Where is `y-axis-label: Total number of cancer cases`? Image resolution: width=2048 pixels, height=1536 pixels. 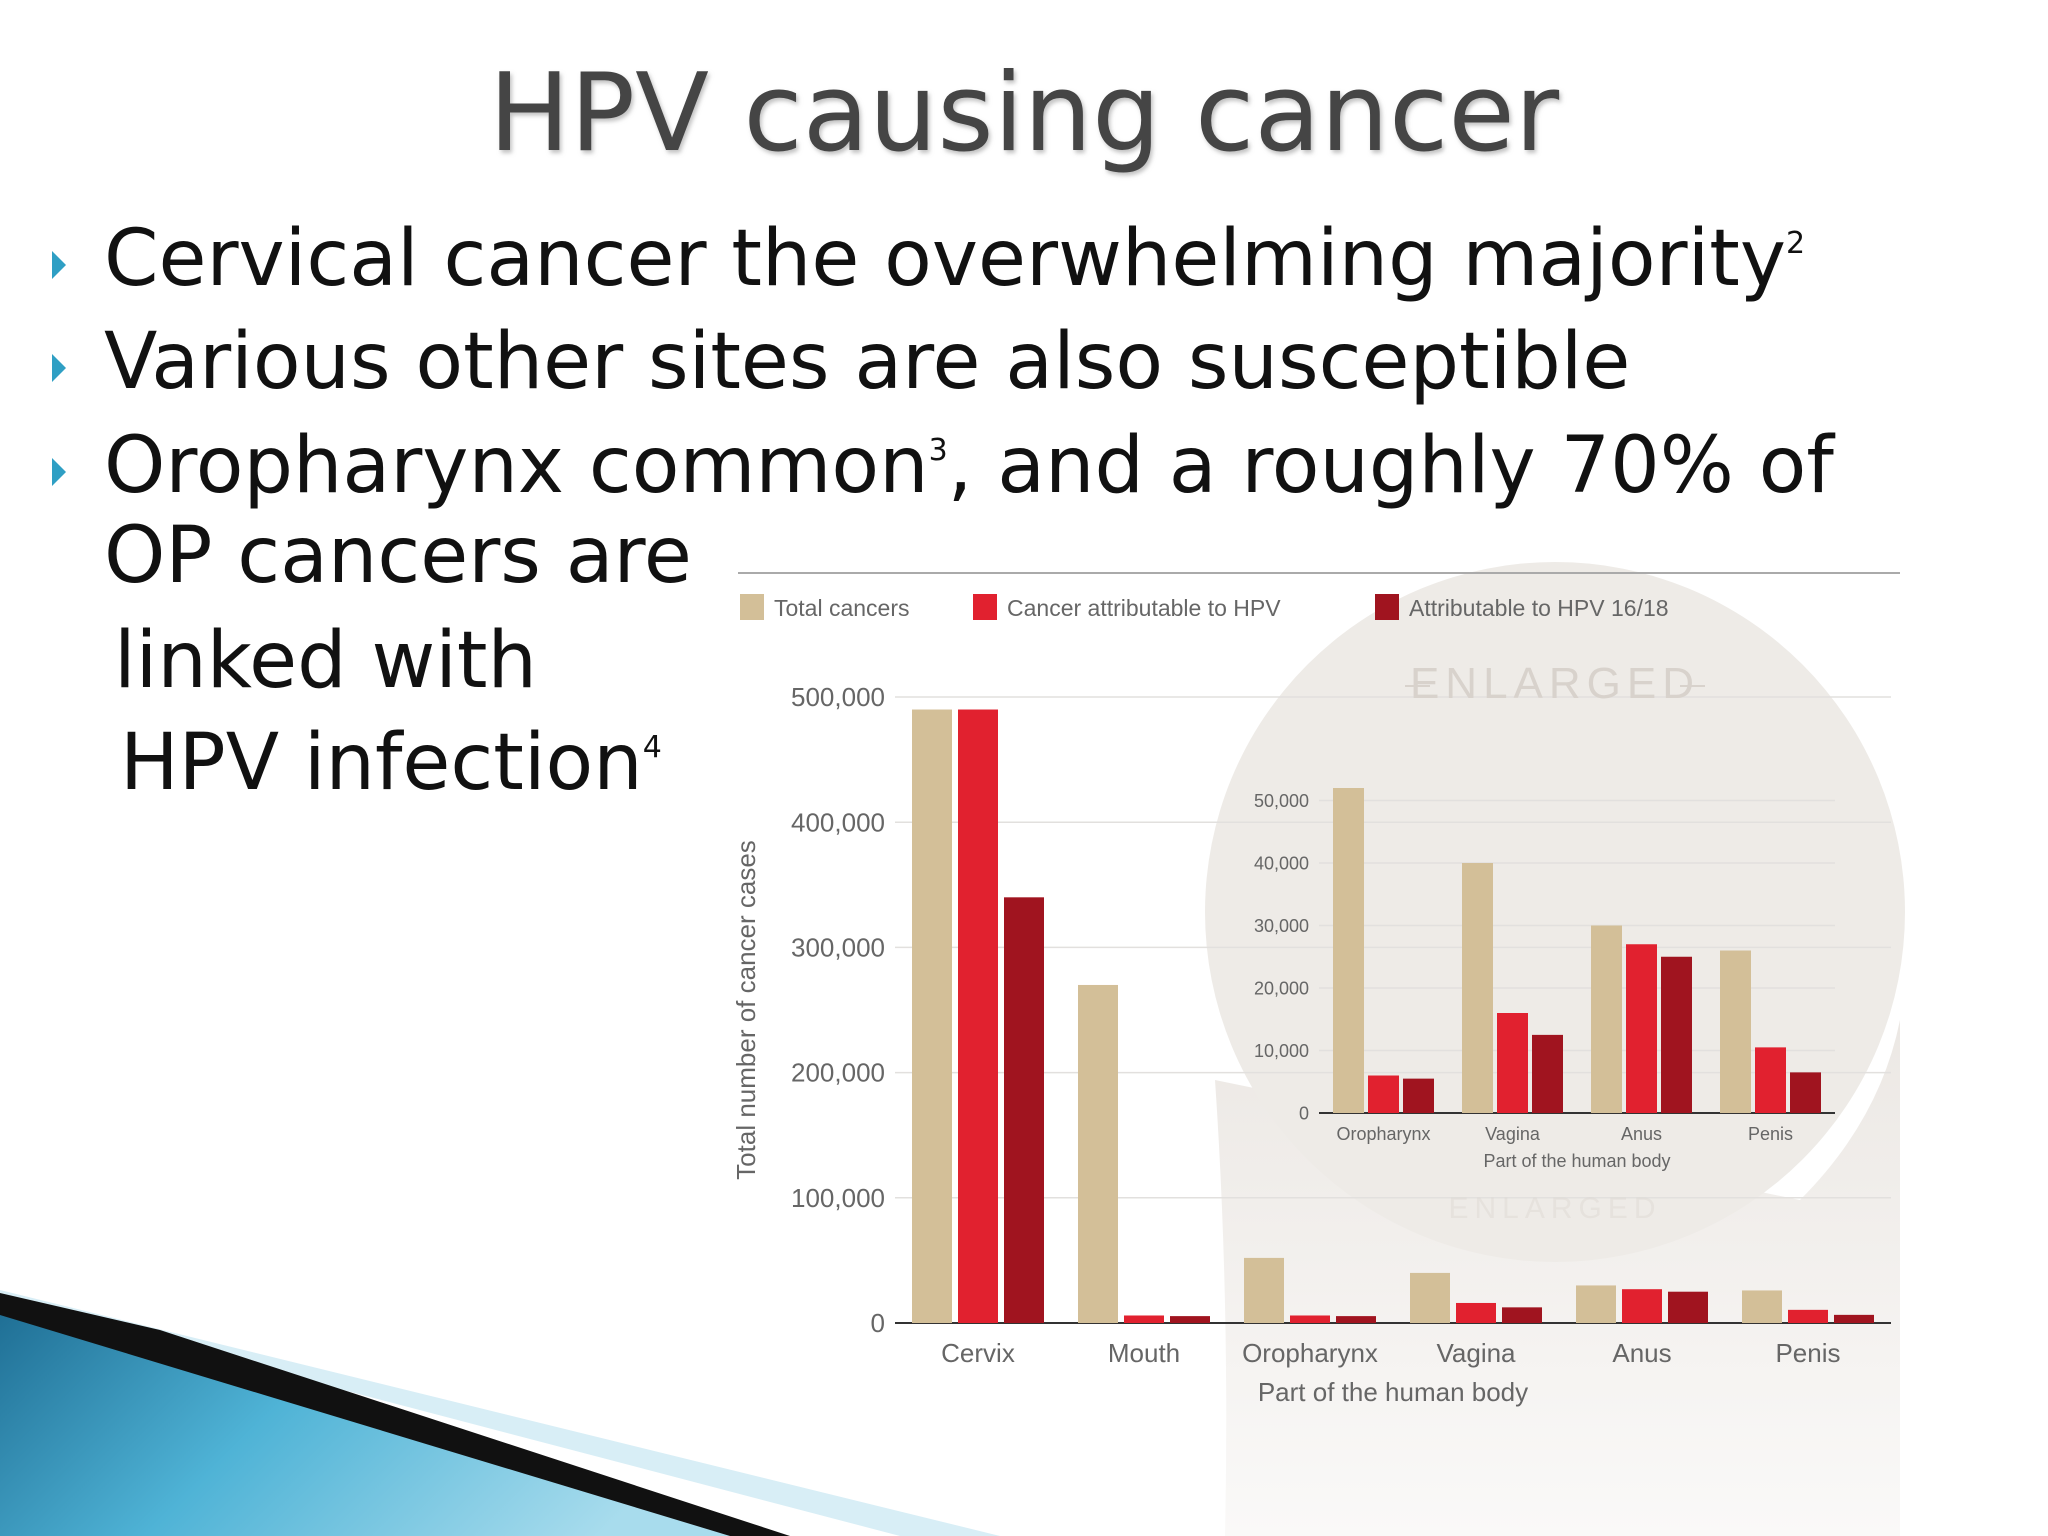
y-axis-label: Total number of cancer cases is located at coordinates (746, 1010).